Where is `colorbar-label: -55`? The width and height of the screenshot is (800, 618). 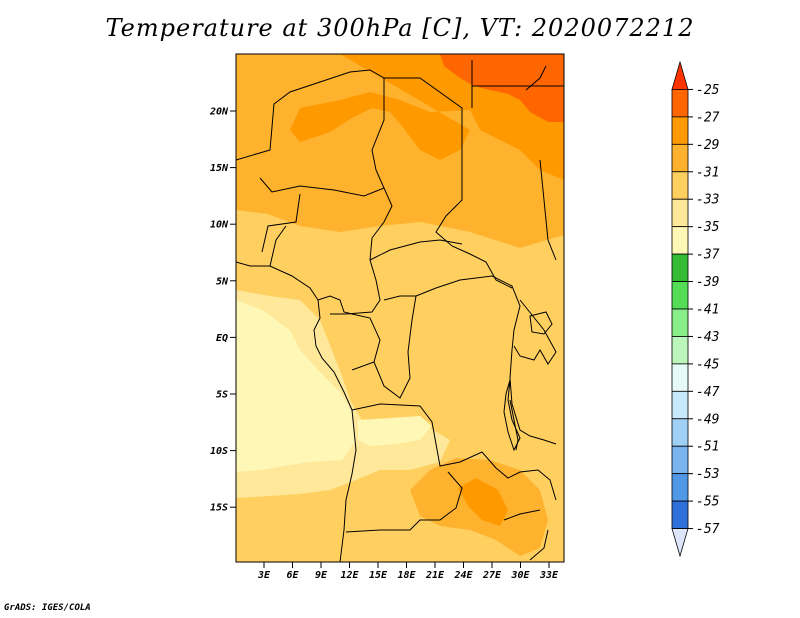
colorbar-label: -55 is located at coordinates (708, 502).